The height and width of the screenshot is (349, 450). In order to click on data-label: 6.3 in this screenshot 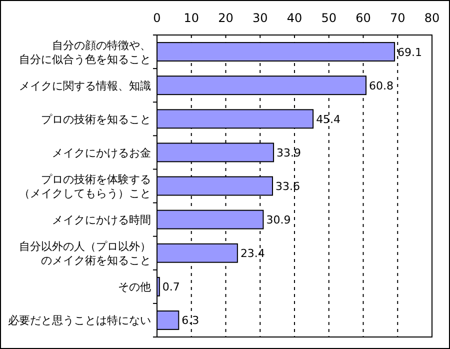, I will do `click(191, 321)`.